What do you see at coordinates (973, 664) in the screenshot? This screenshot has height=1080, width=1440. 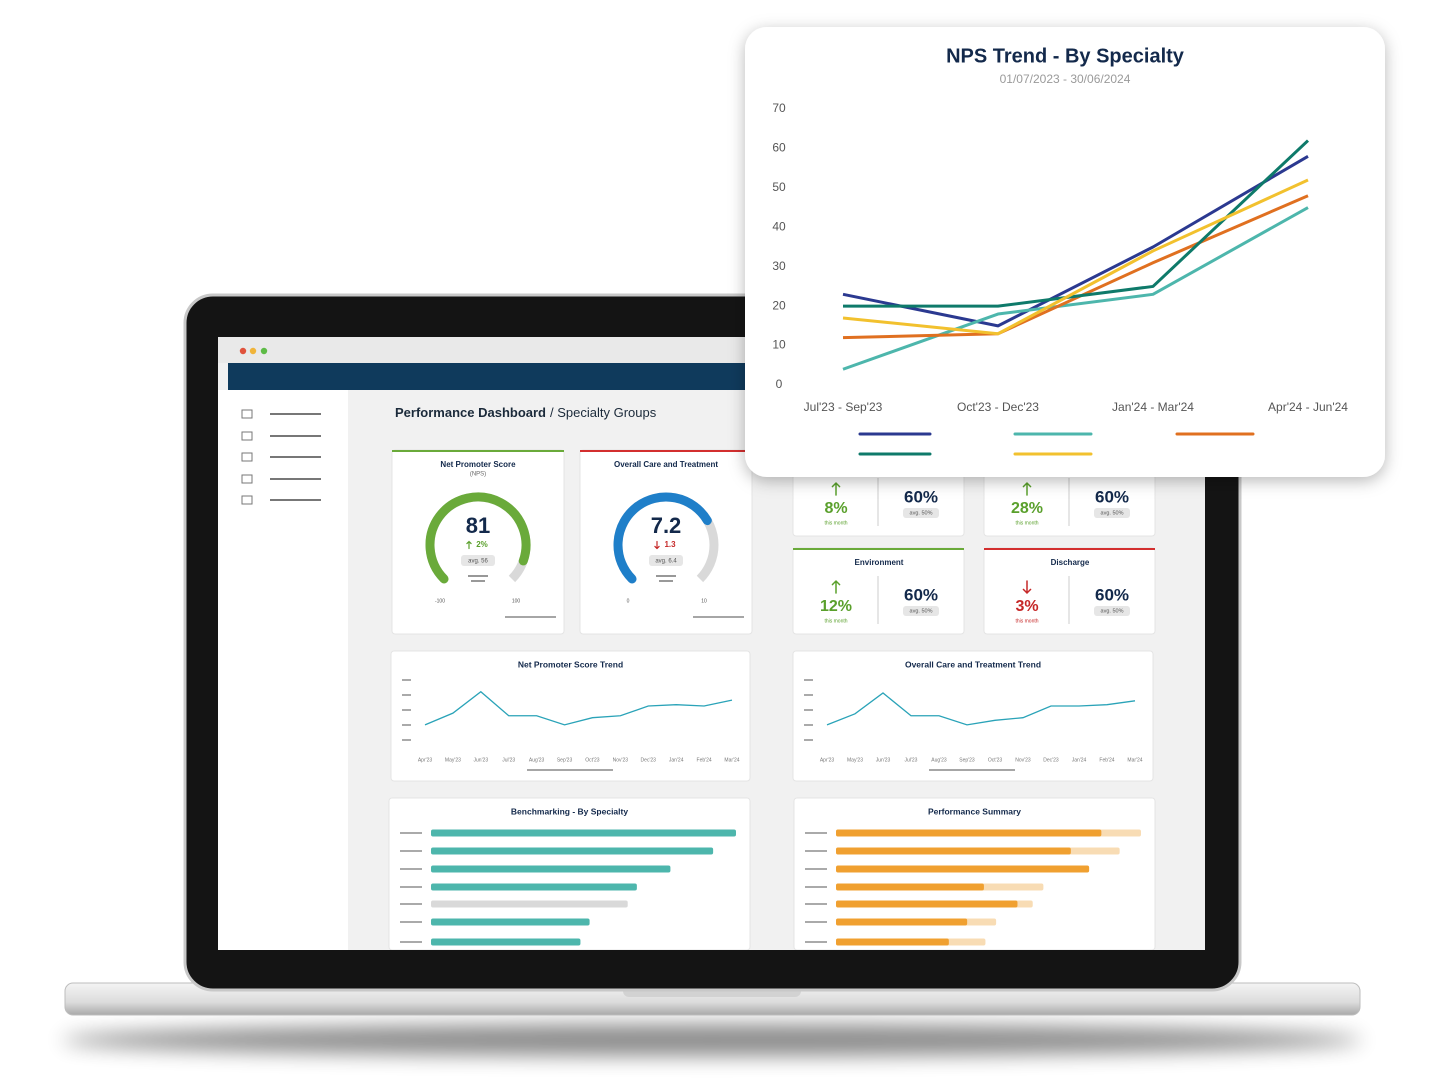 I see `chart-title: Overall Care and Treatment Trend` at bounding box center [973, 664].